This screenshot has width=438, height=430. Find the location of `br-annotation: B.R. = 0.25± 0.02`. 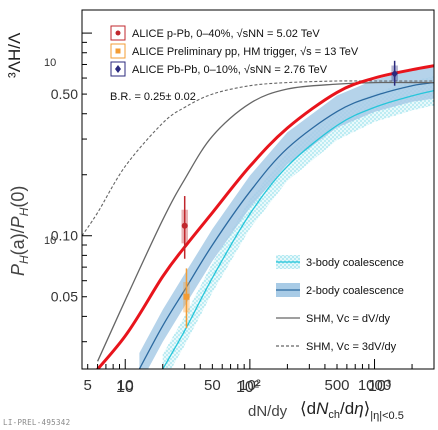

br-annotation: B.R. = 0.25± 0.02 is located at coordinates (153, 97).